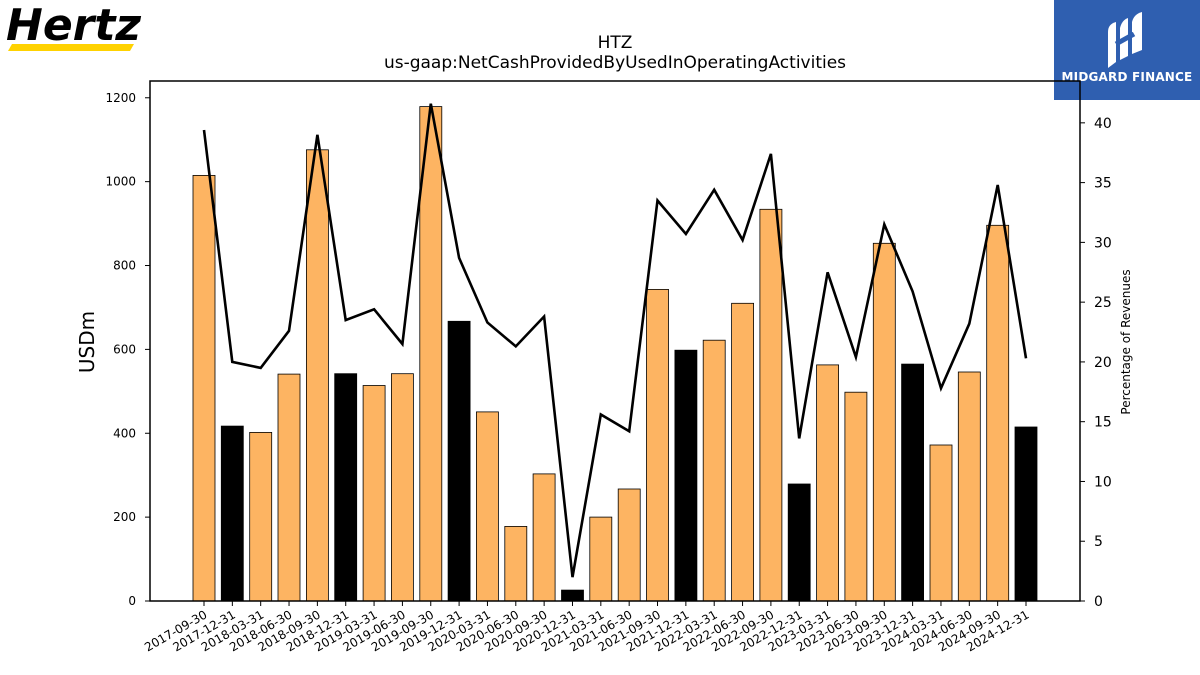 This screenshot has height=675, width=1200. What do you see at coordinates (124, 433) in the screenshot?
I see `y-tick-label: 400` at bounding box center [124, 433].